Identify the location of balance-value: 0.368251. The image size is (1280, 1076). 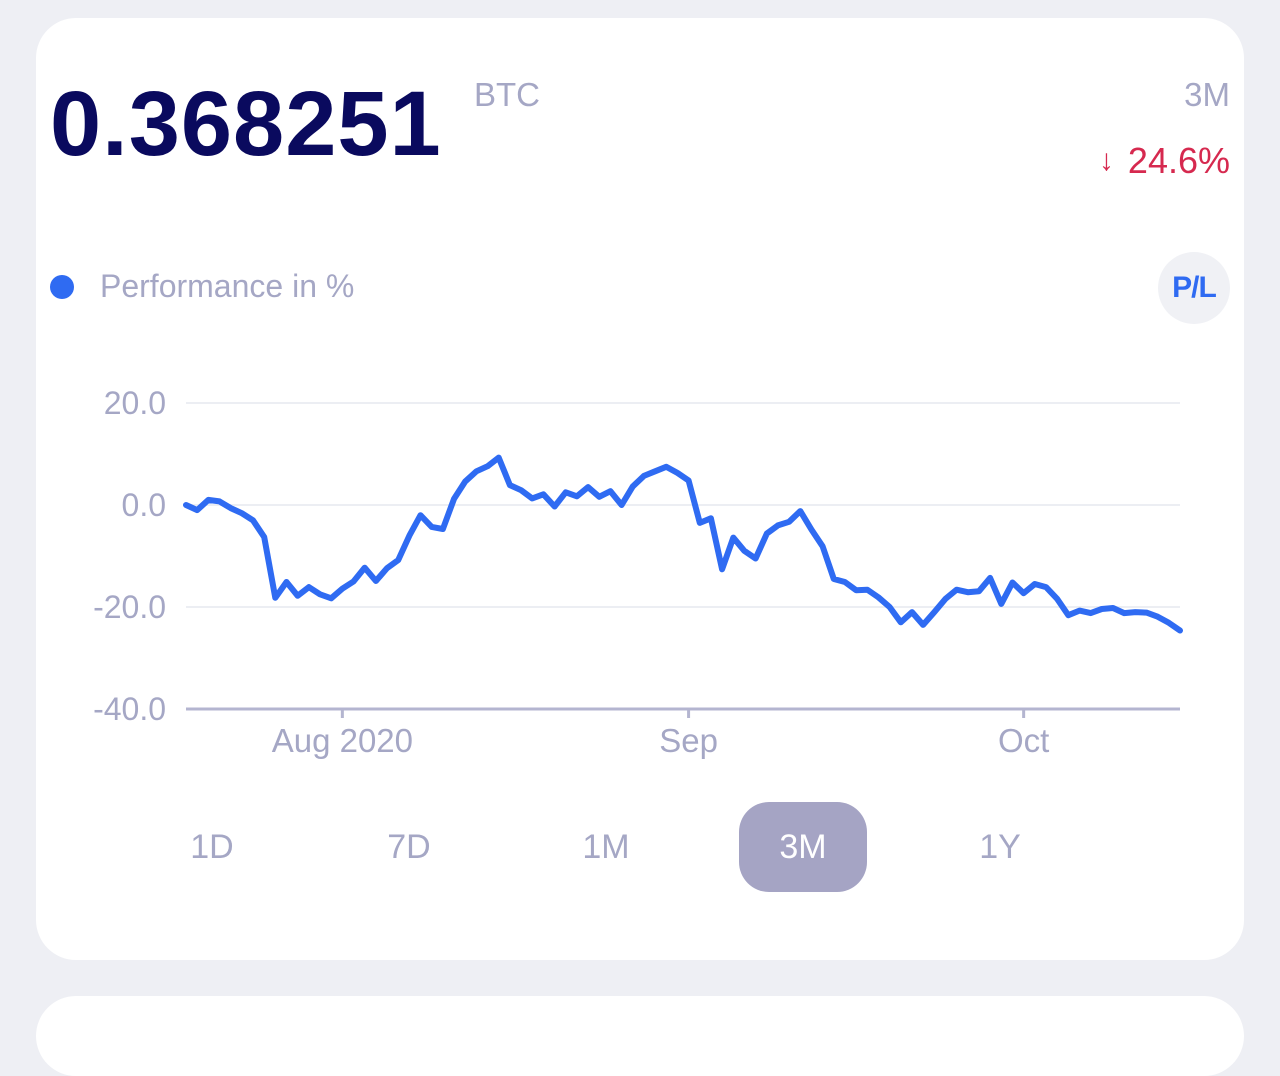
(246, 124).